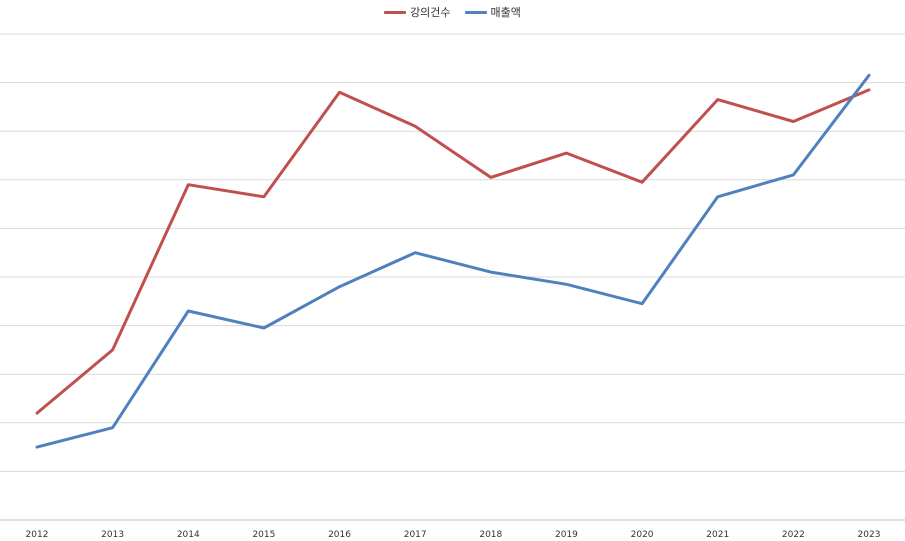 This screenshot has height=541, width=905. What do you see at coordinates (869, 535) in the screenshot?
I see `x-tick-label: 2023` at bounding box center [869, 535].